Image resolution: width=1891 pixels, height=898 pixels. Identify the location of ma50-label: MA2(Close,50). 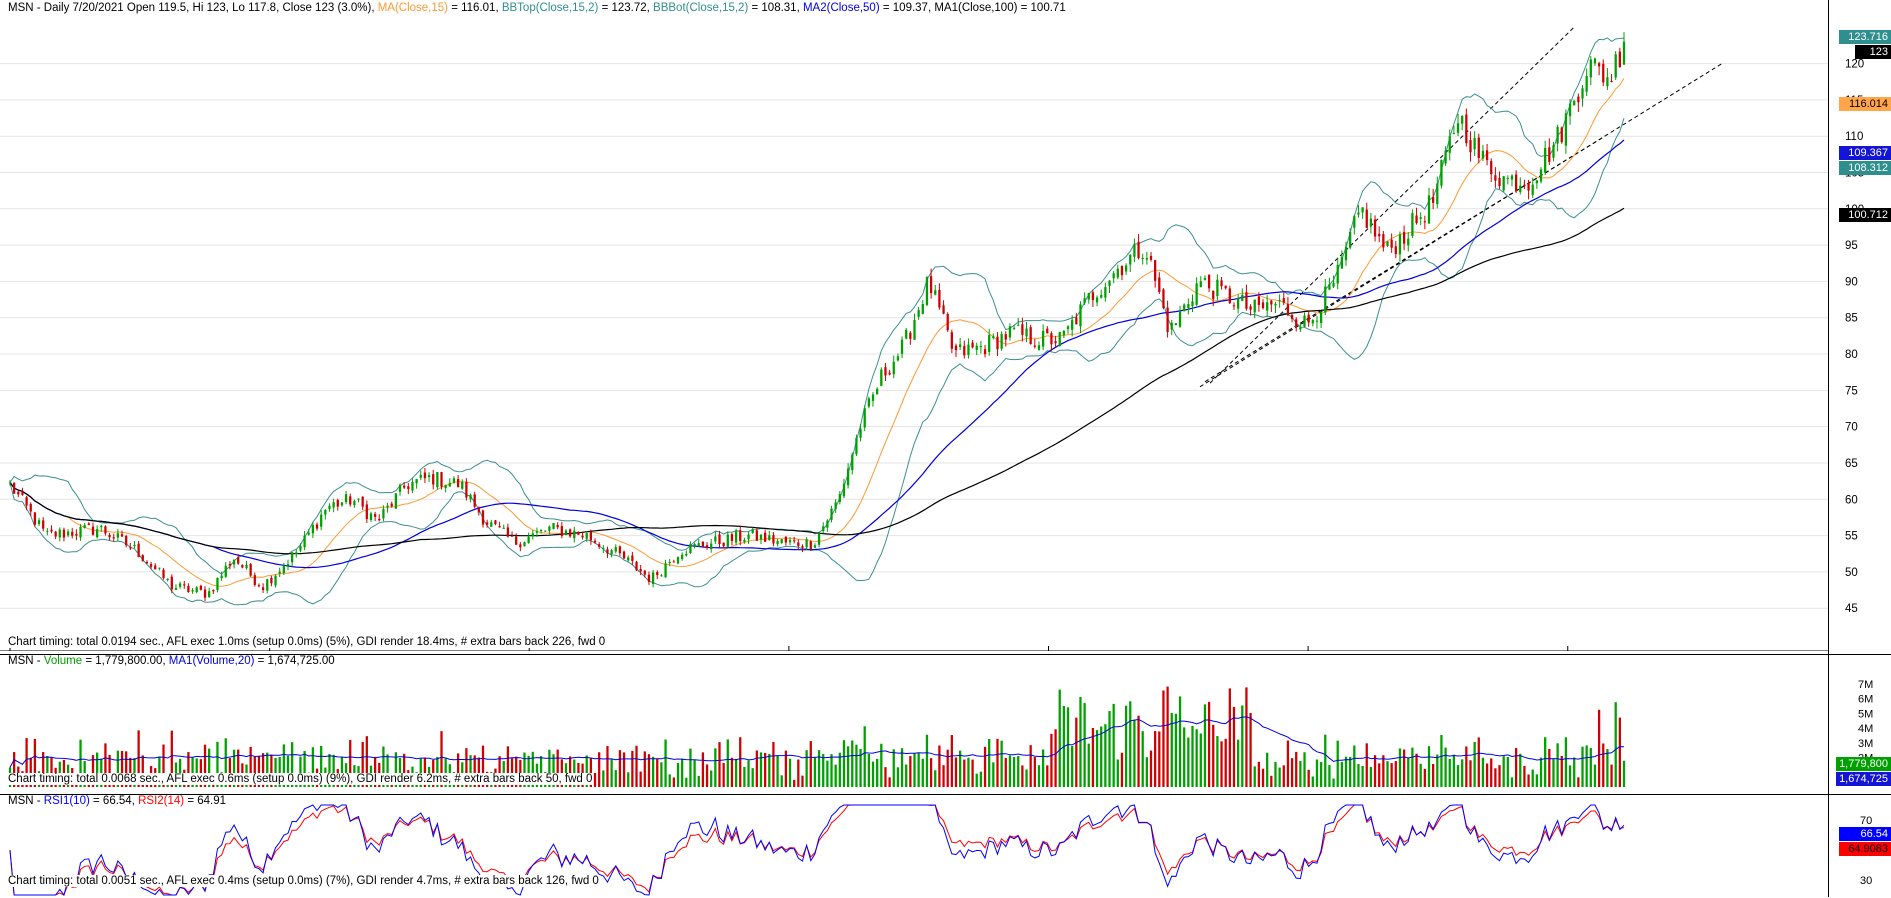
(841, 8).